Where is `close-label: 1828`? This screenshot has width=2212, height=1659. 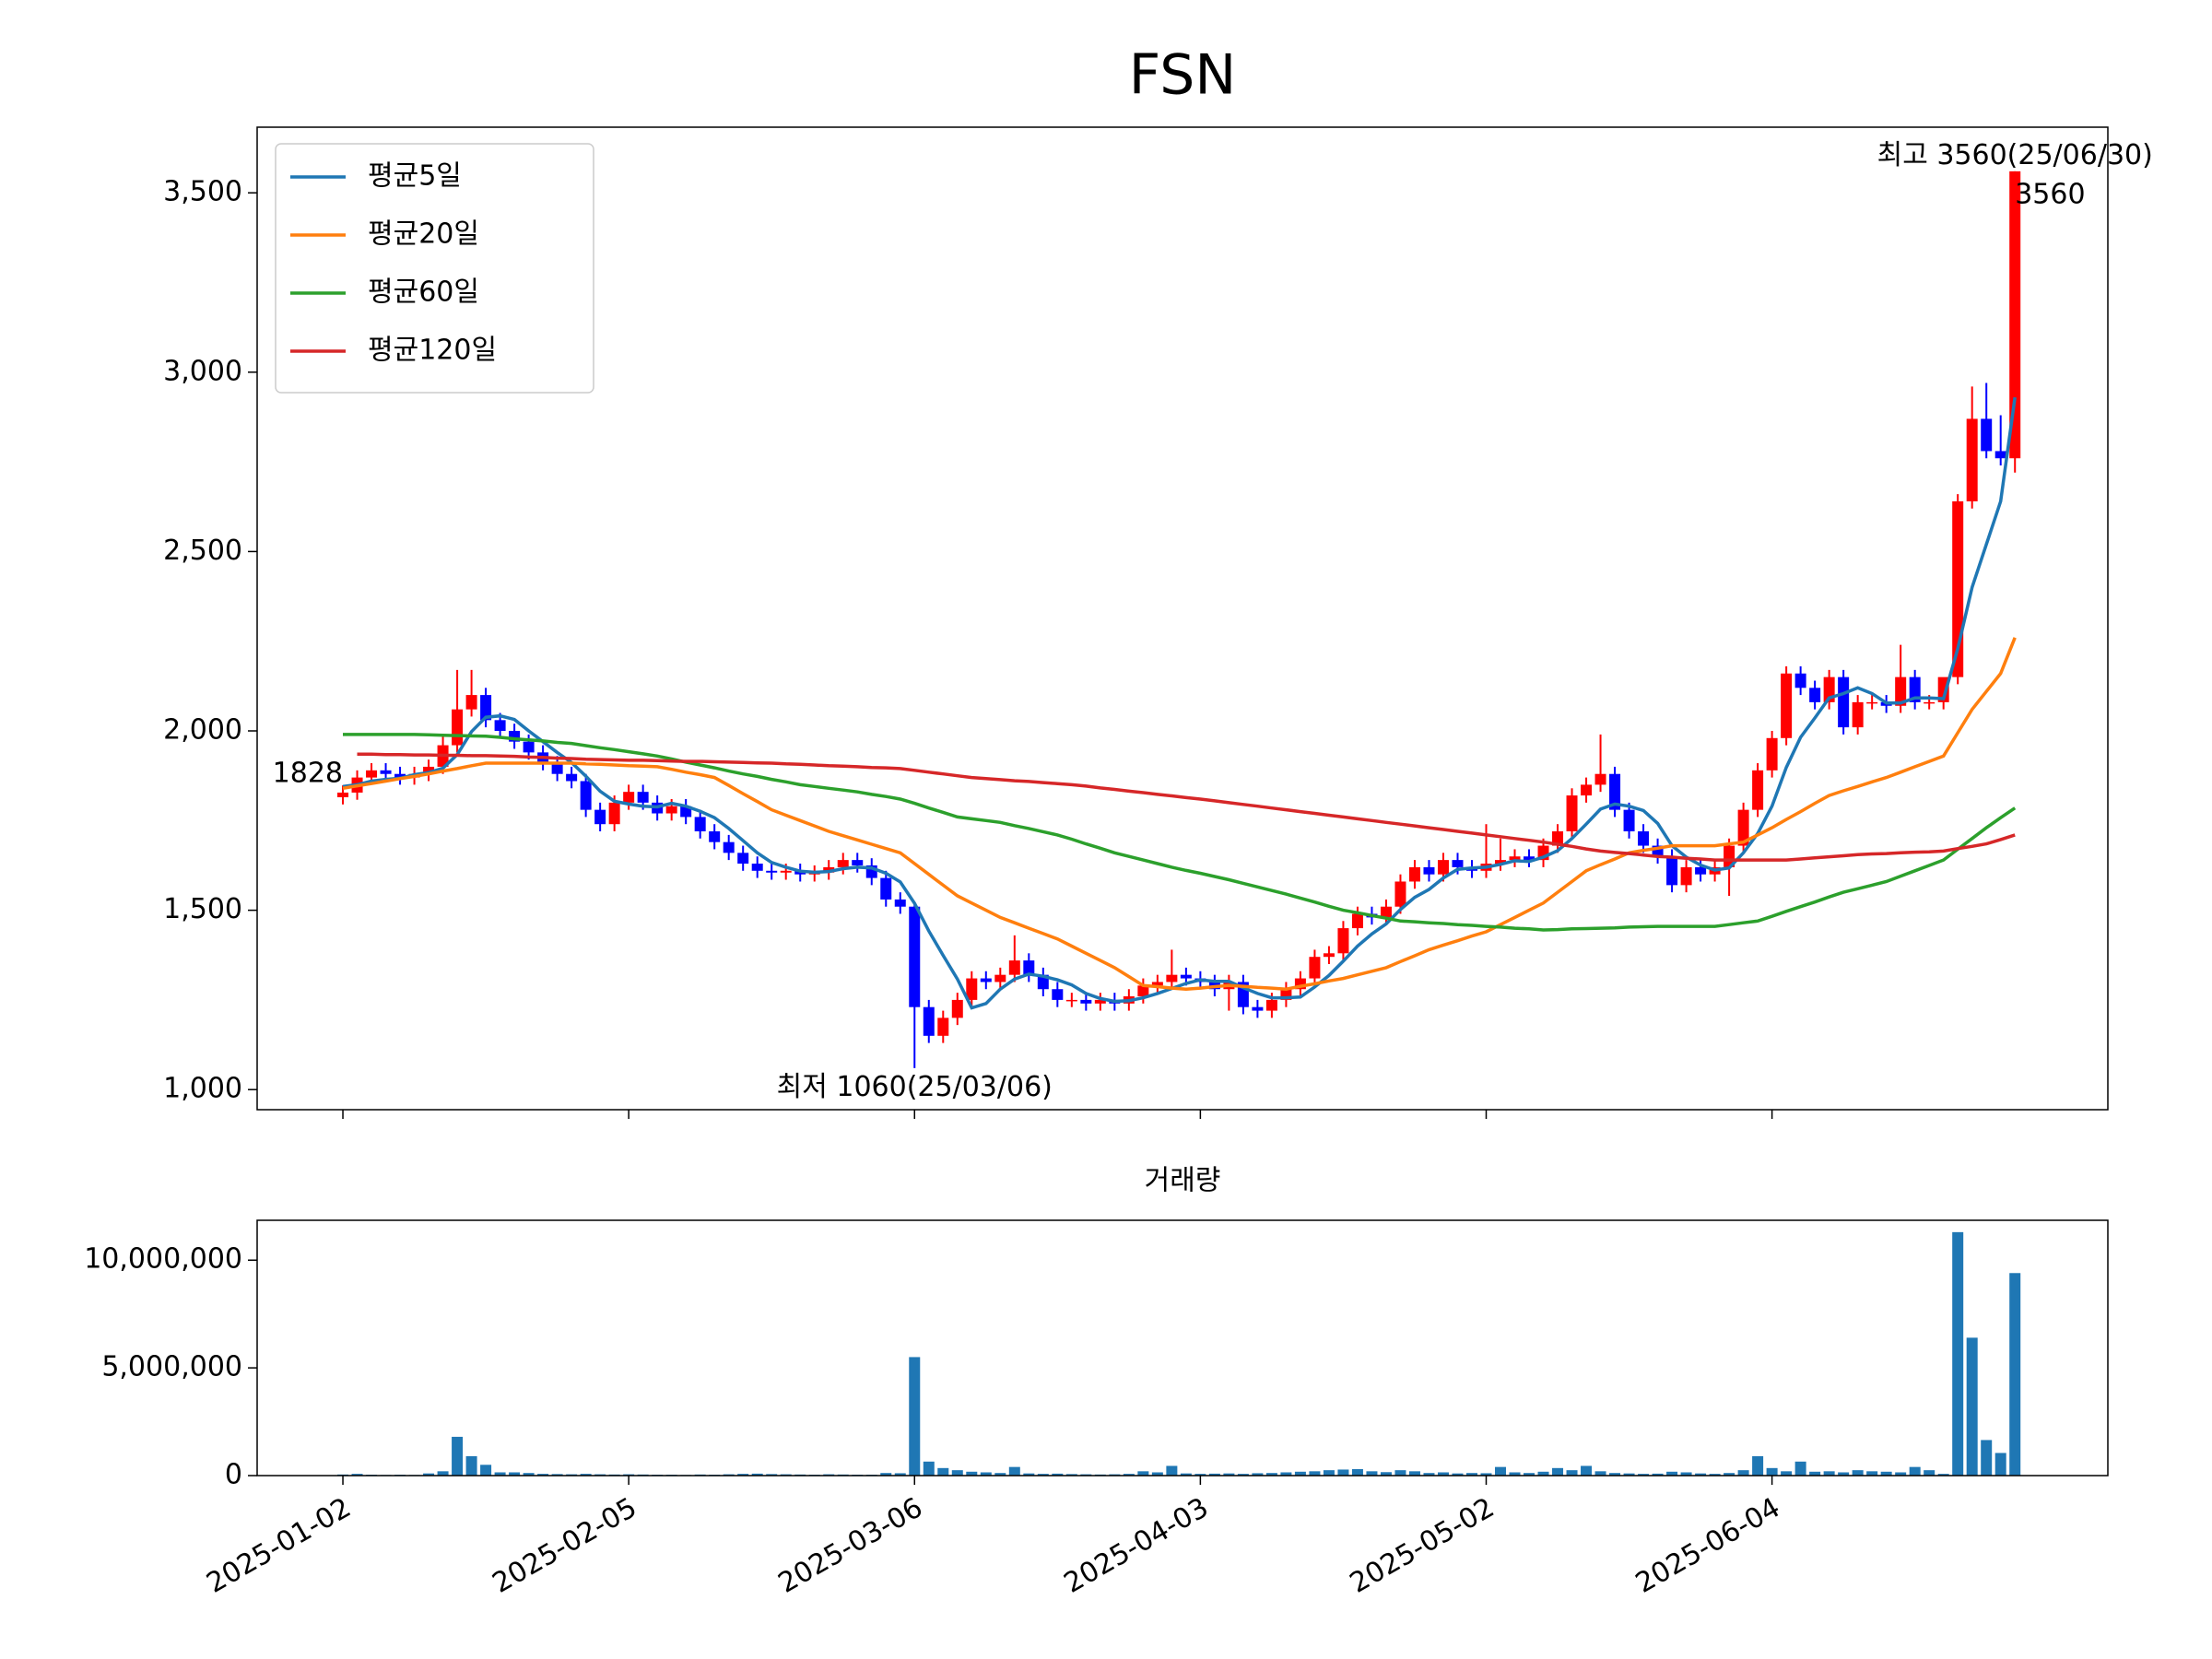
close-label: 1828 is located at coordinates (308, 773).